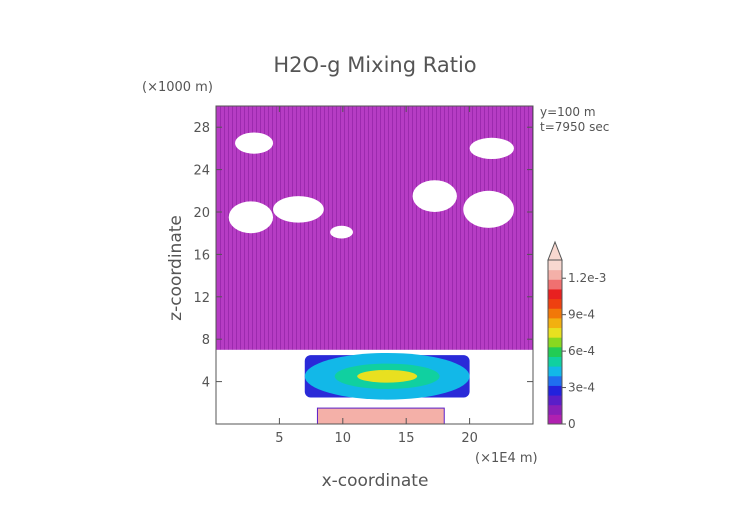 The image size is (752, 532). What do you see at coordinates (279, 438) in the screenshot?
I see `x-tick-label: 5` at bounding box center [279, 438].